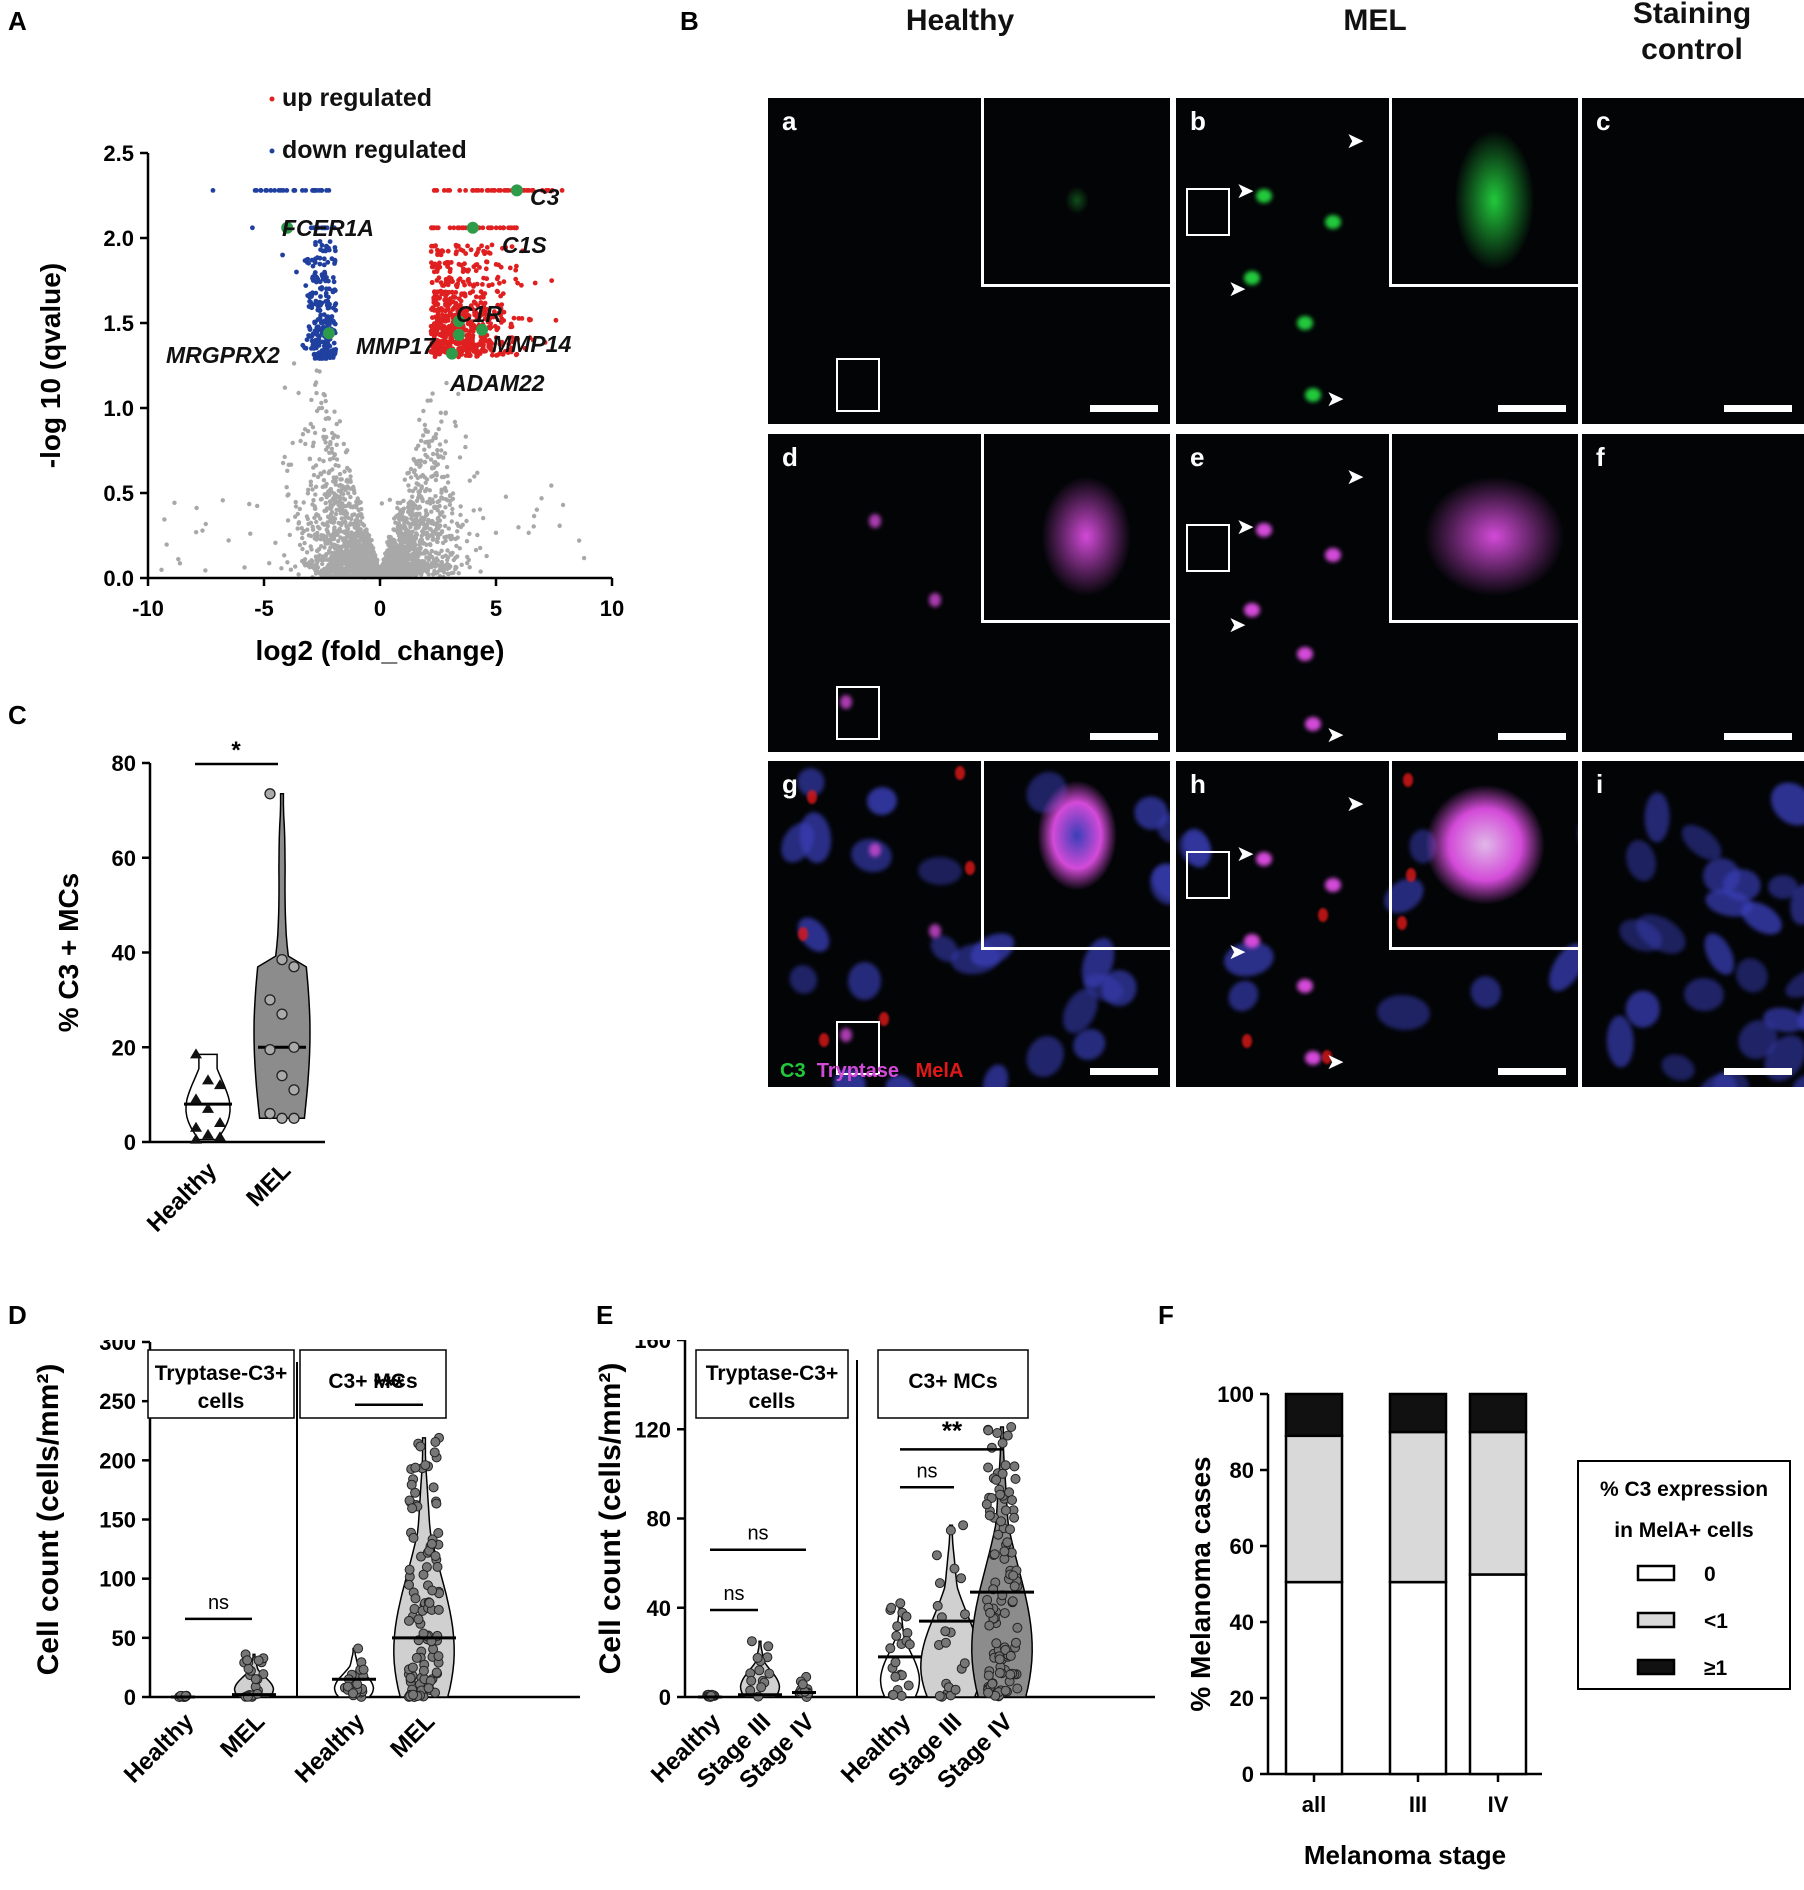 The image size is (1804, 1890). What do you see at coordinates (182, 1197) in the screenshot?
I see `x-tick-label: Healthy` at bounding box center [182, 1197].